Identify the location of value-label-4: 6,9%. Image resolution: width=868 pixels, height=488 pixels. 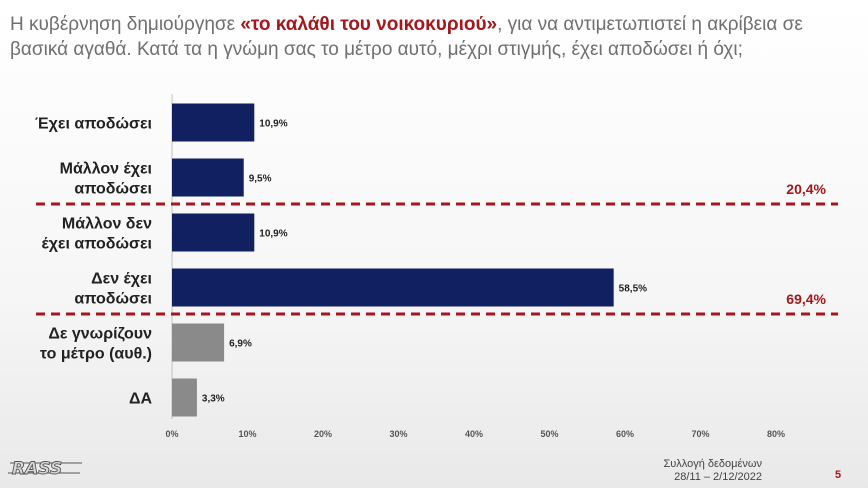
(240, 344).